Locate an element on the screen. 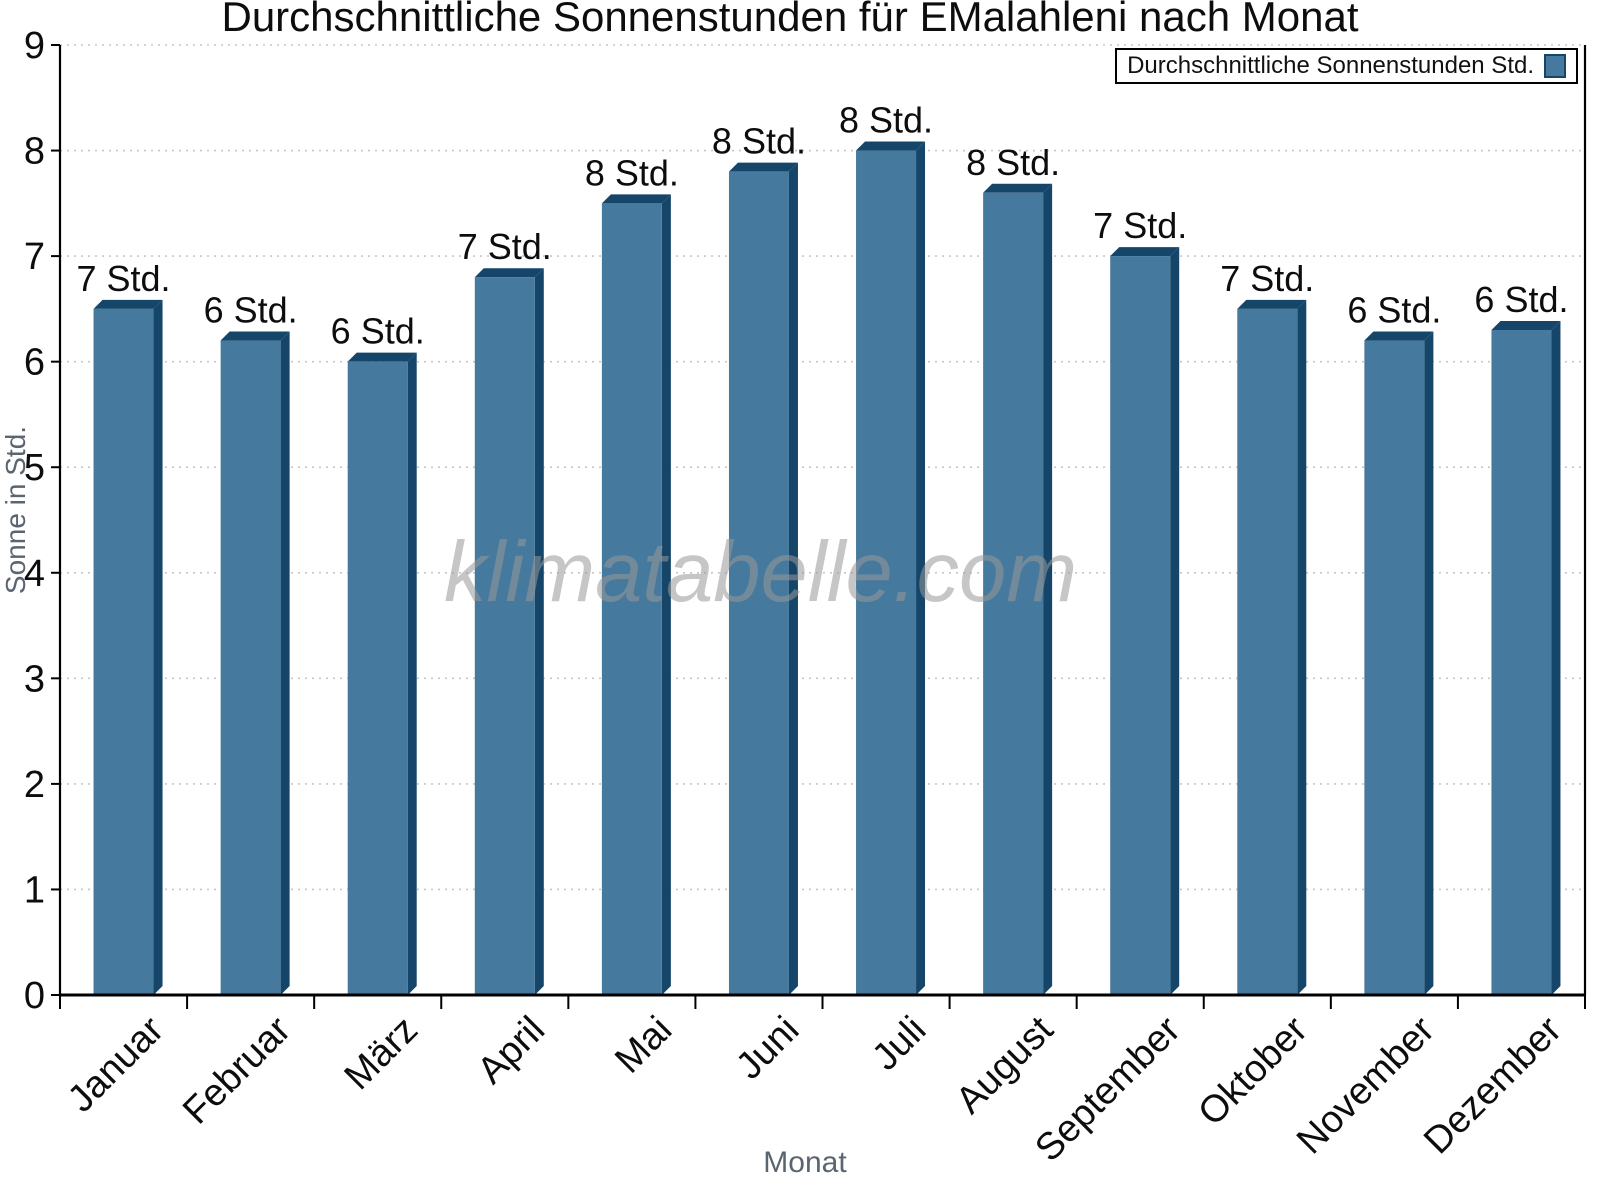  month-tick-label: Mai is located at coordinates (643, 1045).